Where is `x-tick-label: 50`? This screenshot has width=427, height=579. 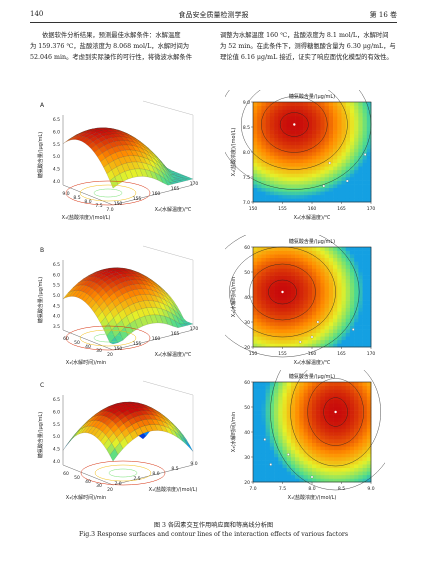
x-tick-label: 50 is located at coordinates (77, 343).